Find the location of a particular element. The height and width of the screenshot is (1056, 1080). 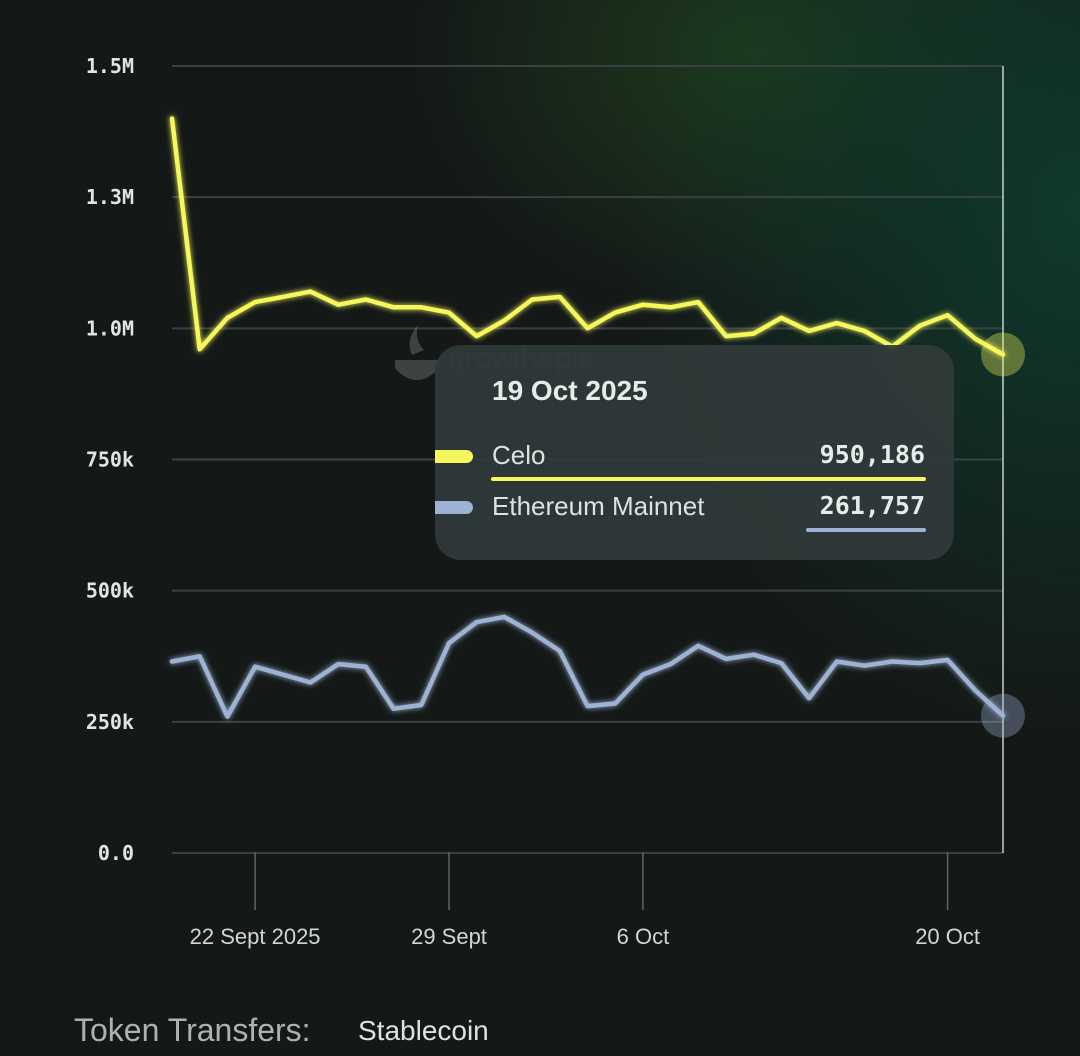

tooltip-series-value: 261,757 is located at coordinates (872, 505).